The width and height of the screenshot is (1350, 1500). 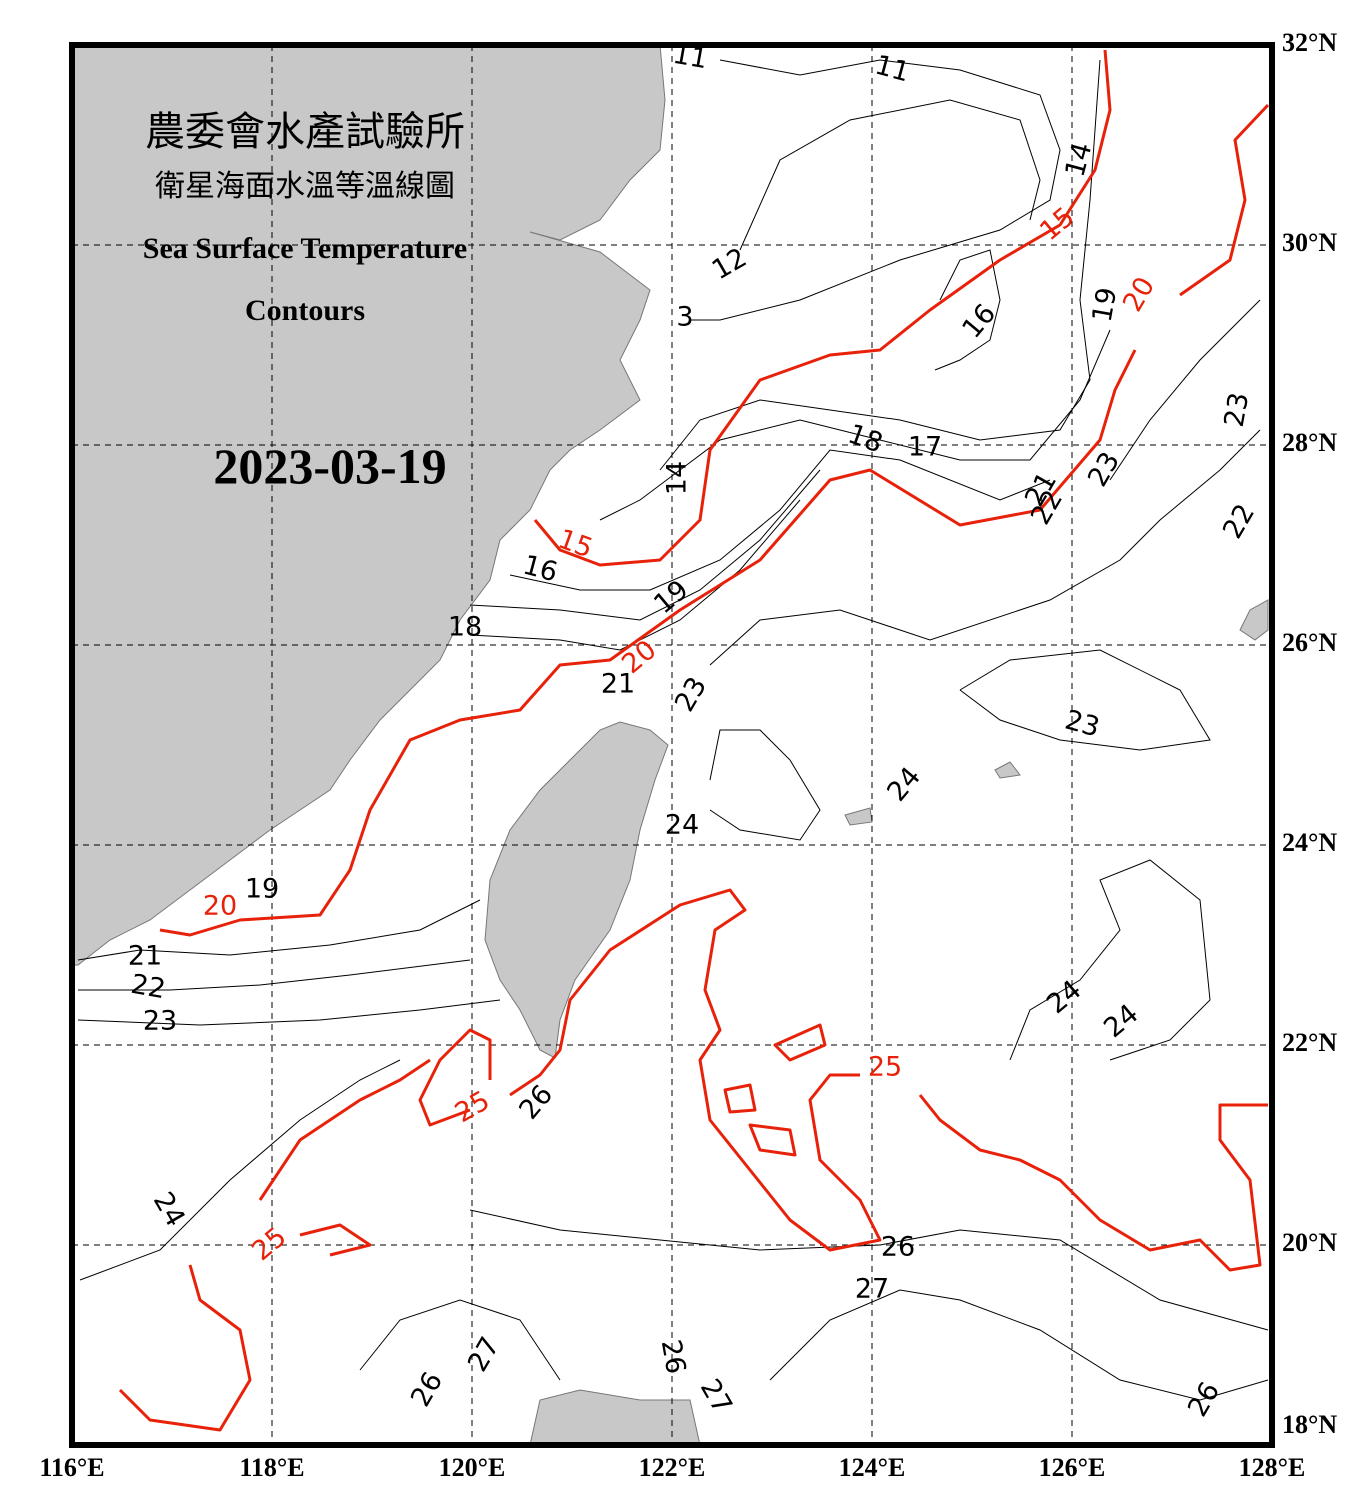 I want to click on lon-label: 116°E, so click(x=71, y=1467).